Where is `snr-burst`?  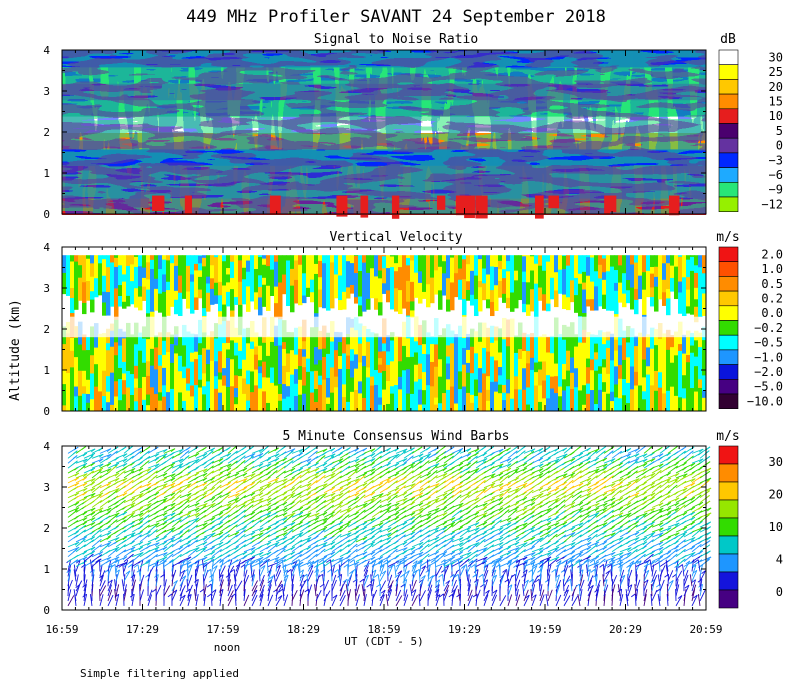 snr-burst is located at coordinates (364, 206).